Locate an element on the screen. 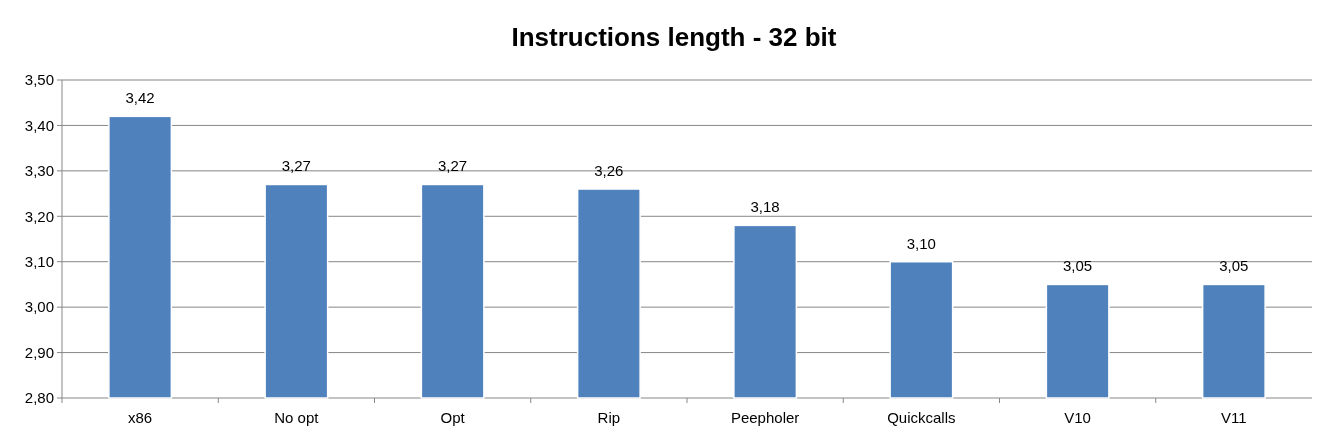 The height and width of the screenshot is (446, 1328). chart-title: Instructions length - 32 bit is located at coordinates (674, 37).